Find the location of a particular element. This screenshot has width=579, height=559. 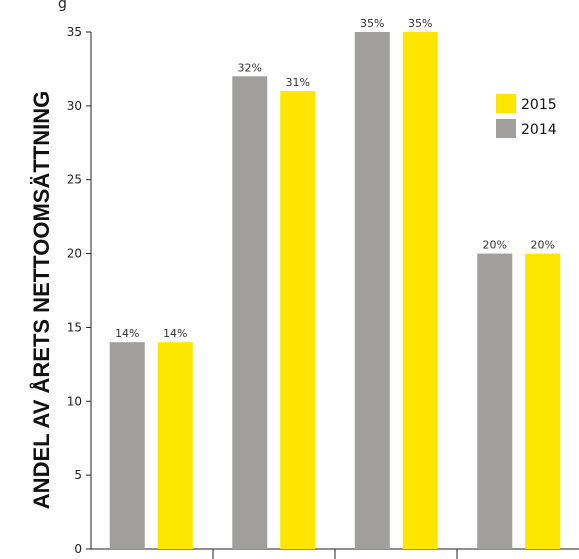

y-tick-label: 35 is located at coordinates (74, 32).